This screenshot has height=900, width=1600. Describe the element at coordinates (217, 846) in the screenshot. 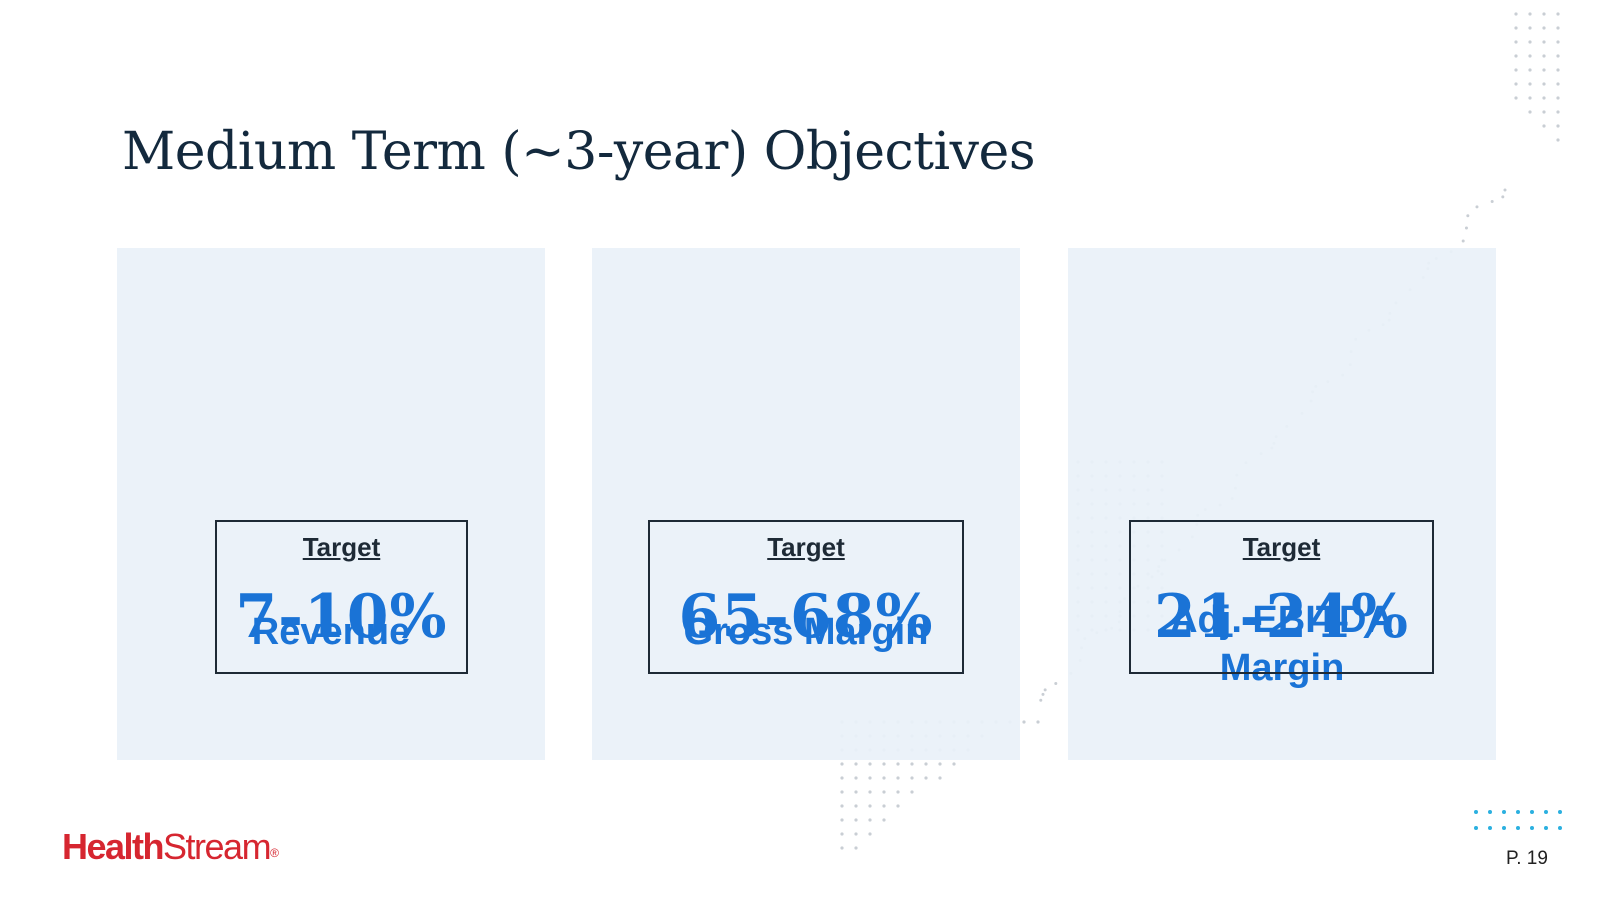

I see `logo-stream-text: Stream` at that location.